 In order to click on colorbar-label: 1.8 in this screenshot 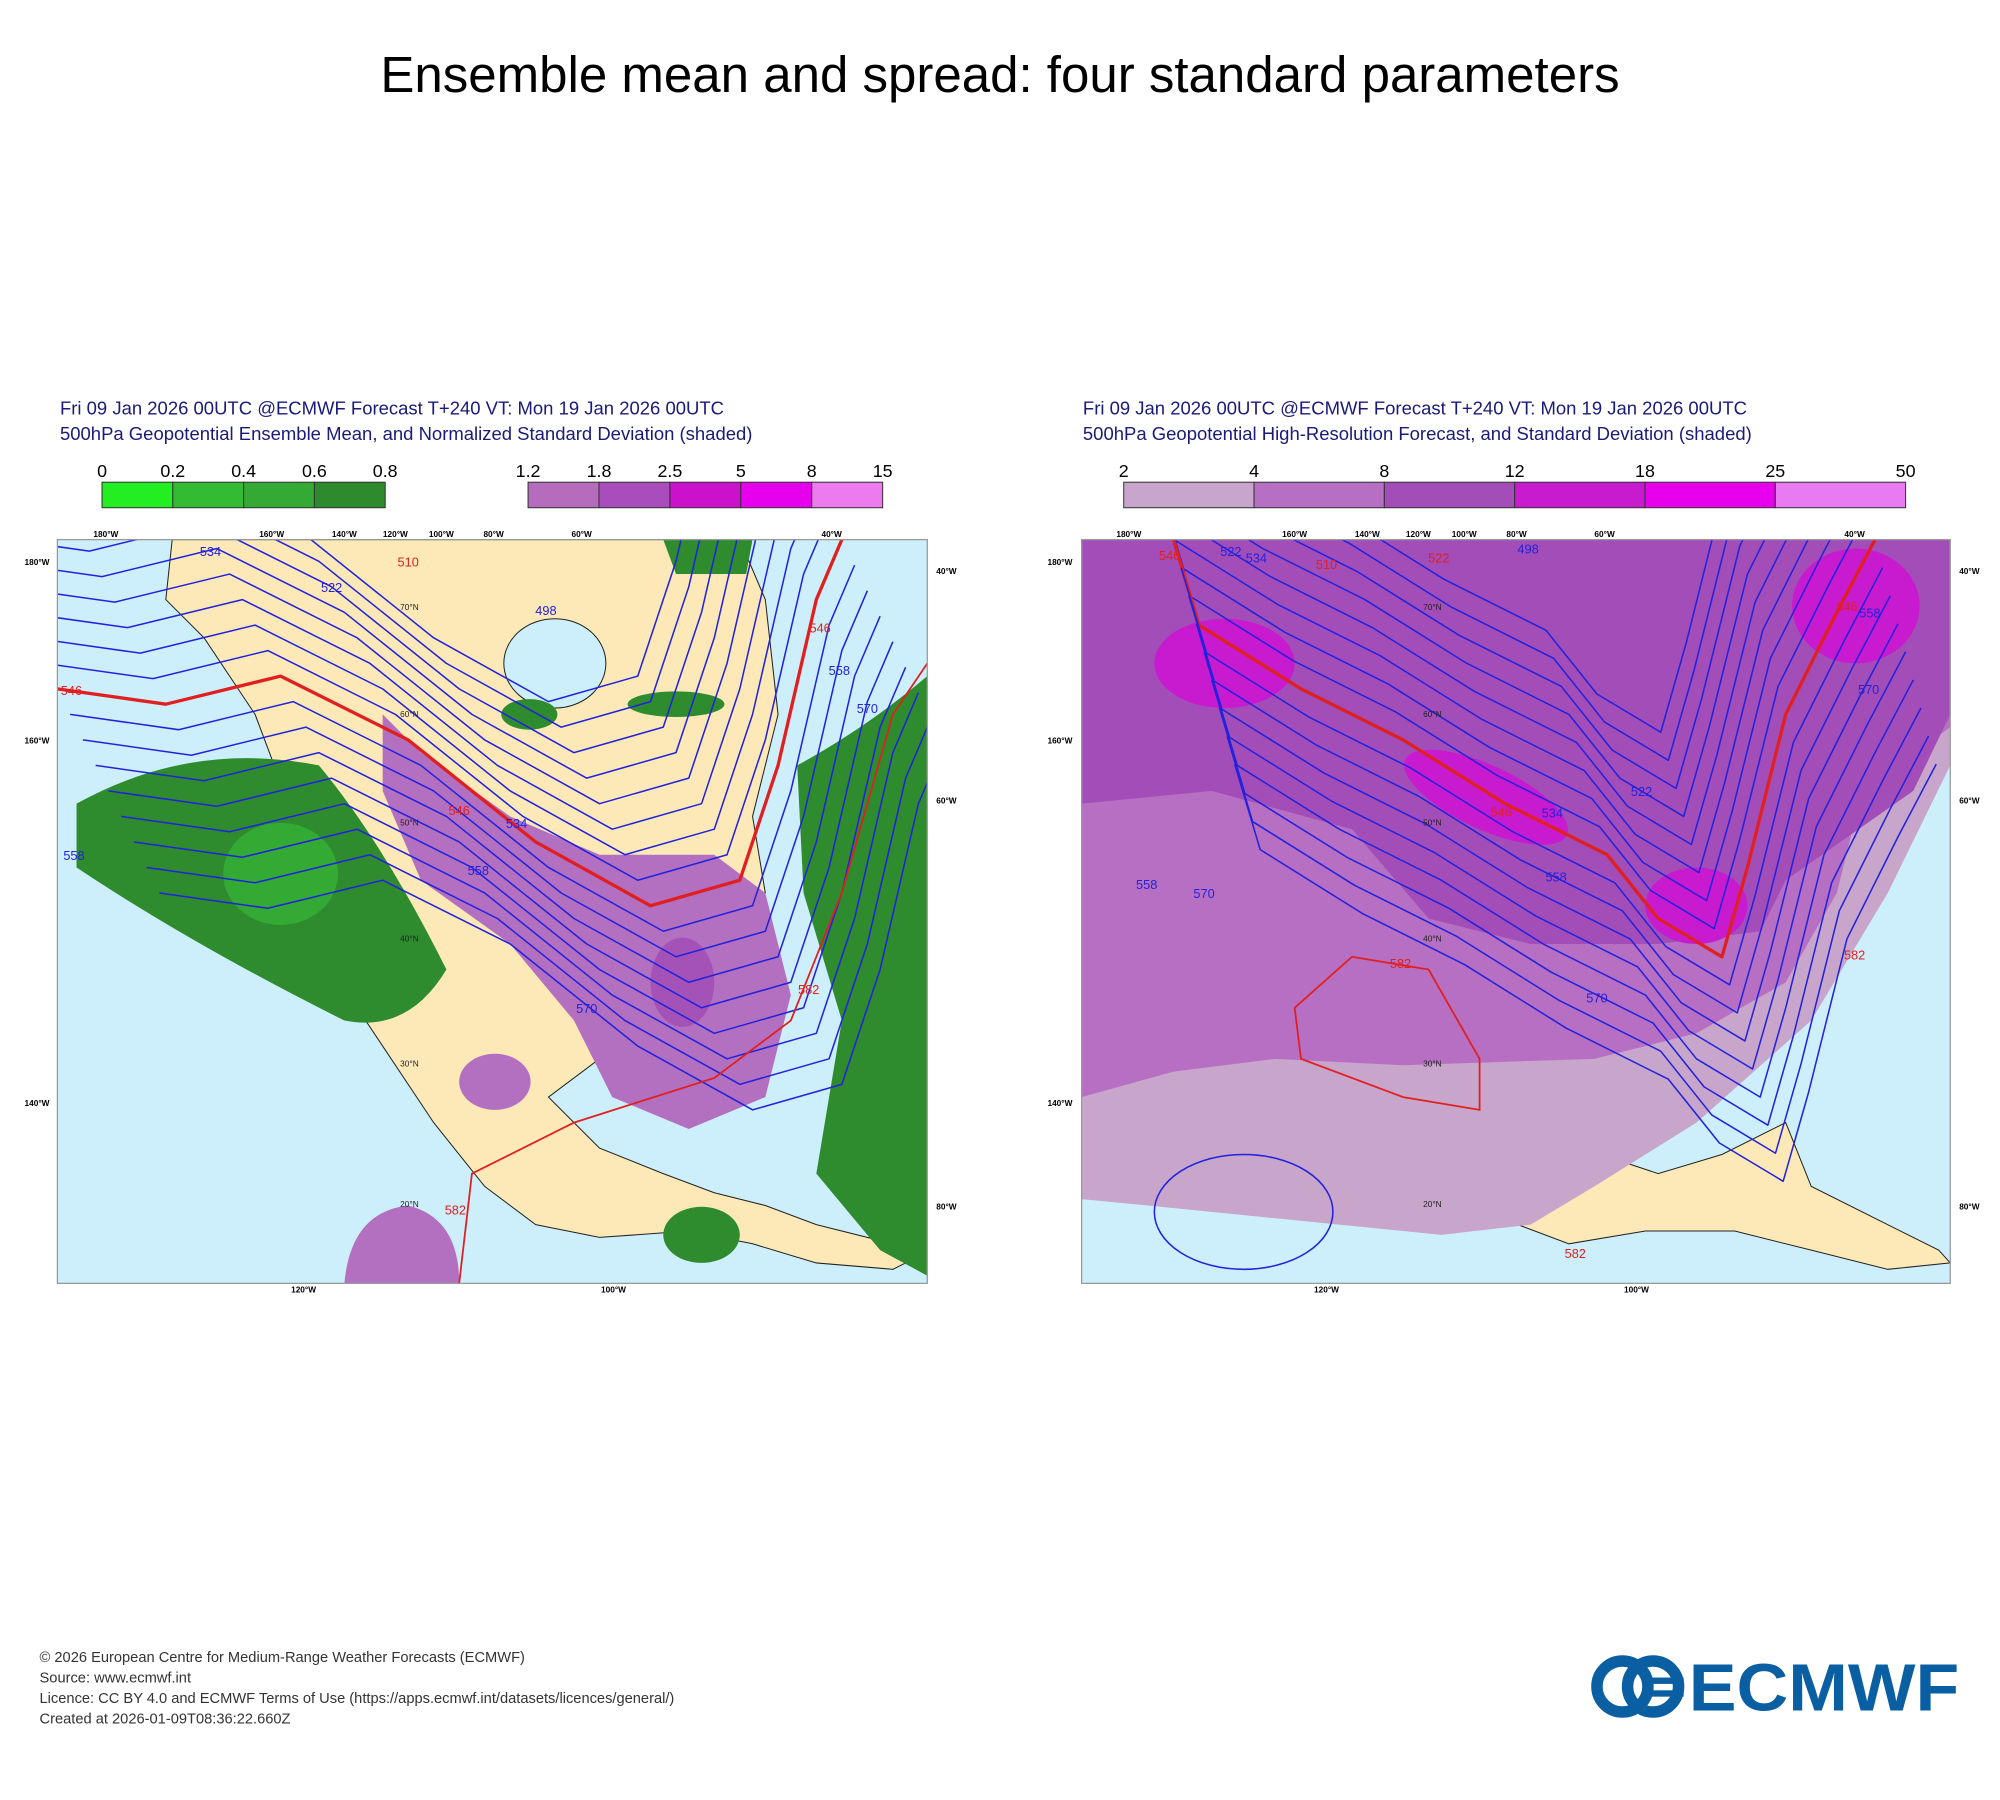, I will do `click(599, 471)`.